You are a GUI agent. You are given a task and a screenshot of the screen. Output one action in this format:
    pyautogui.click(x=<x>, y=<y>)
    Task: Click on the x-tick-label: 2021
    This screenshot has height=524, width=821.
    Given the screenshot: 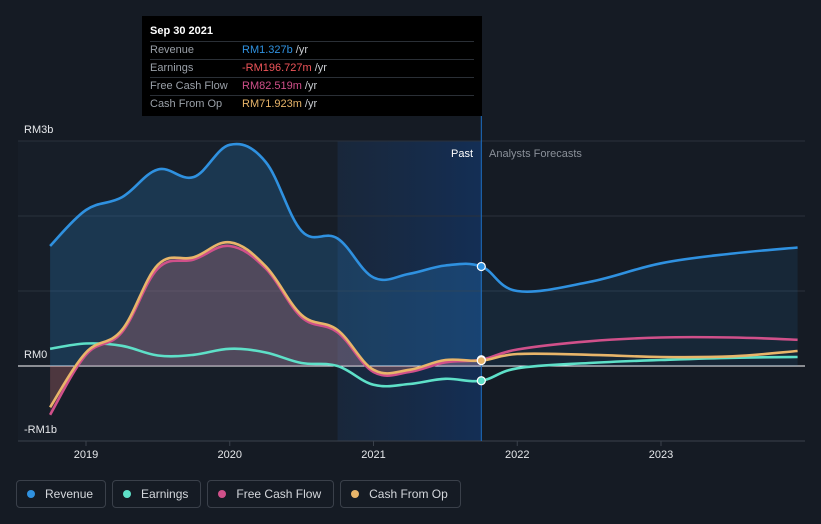 What is the action you would take?
    pyautogui.click(x=373, y=455)
    